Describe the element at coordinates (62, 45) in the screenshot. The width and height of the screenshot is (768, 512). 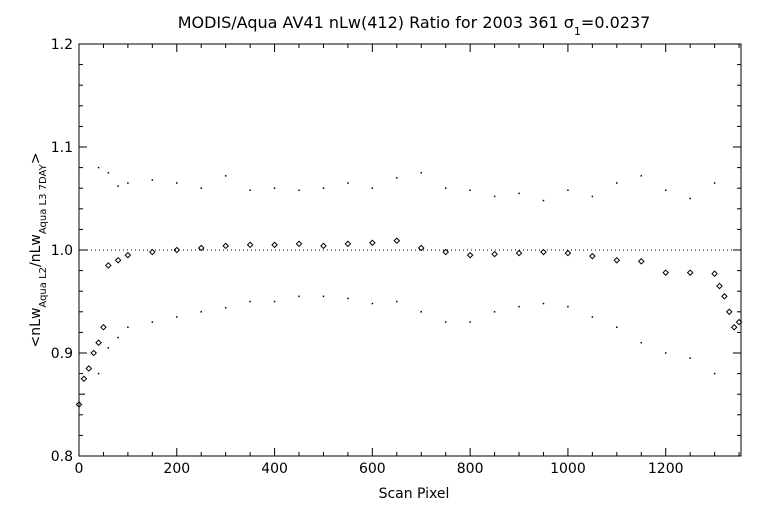
I see `y-tick-label: 1.2` at that location.